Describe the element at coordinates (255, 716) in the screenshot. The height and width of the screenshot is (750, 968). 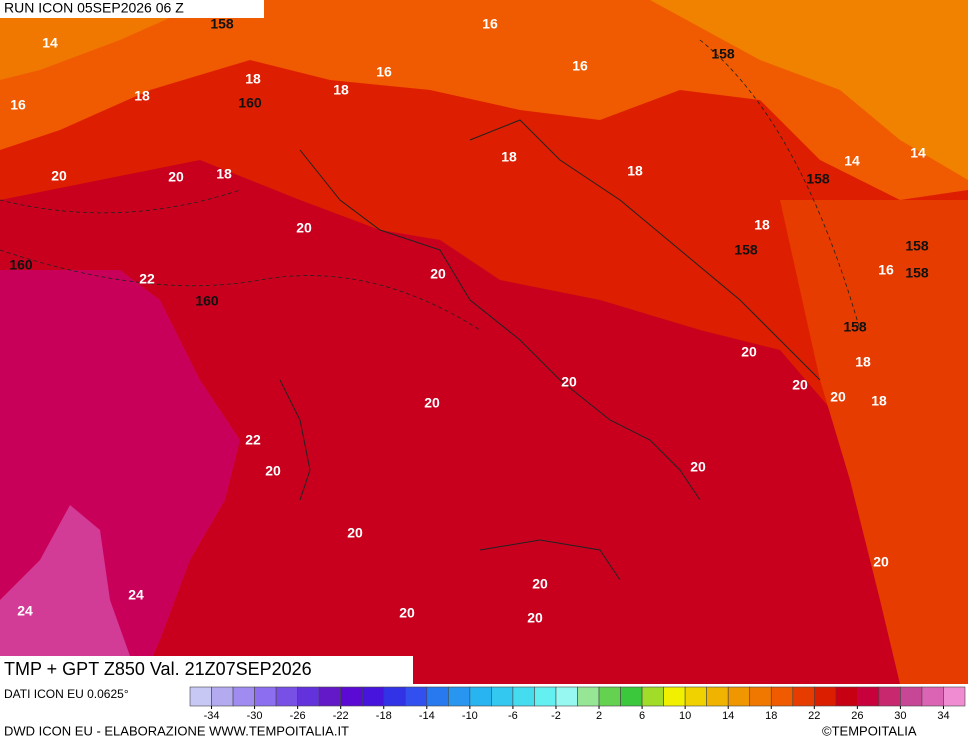
I see `colorbar-tick-label: -30` at that location.